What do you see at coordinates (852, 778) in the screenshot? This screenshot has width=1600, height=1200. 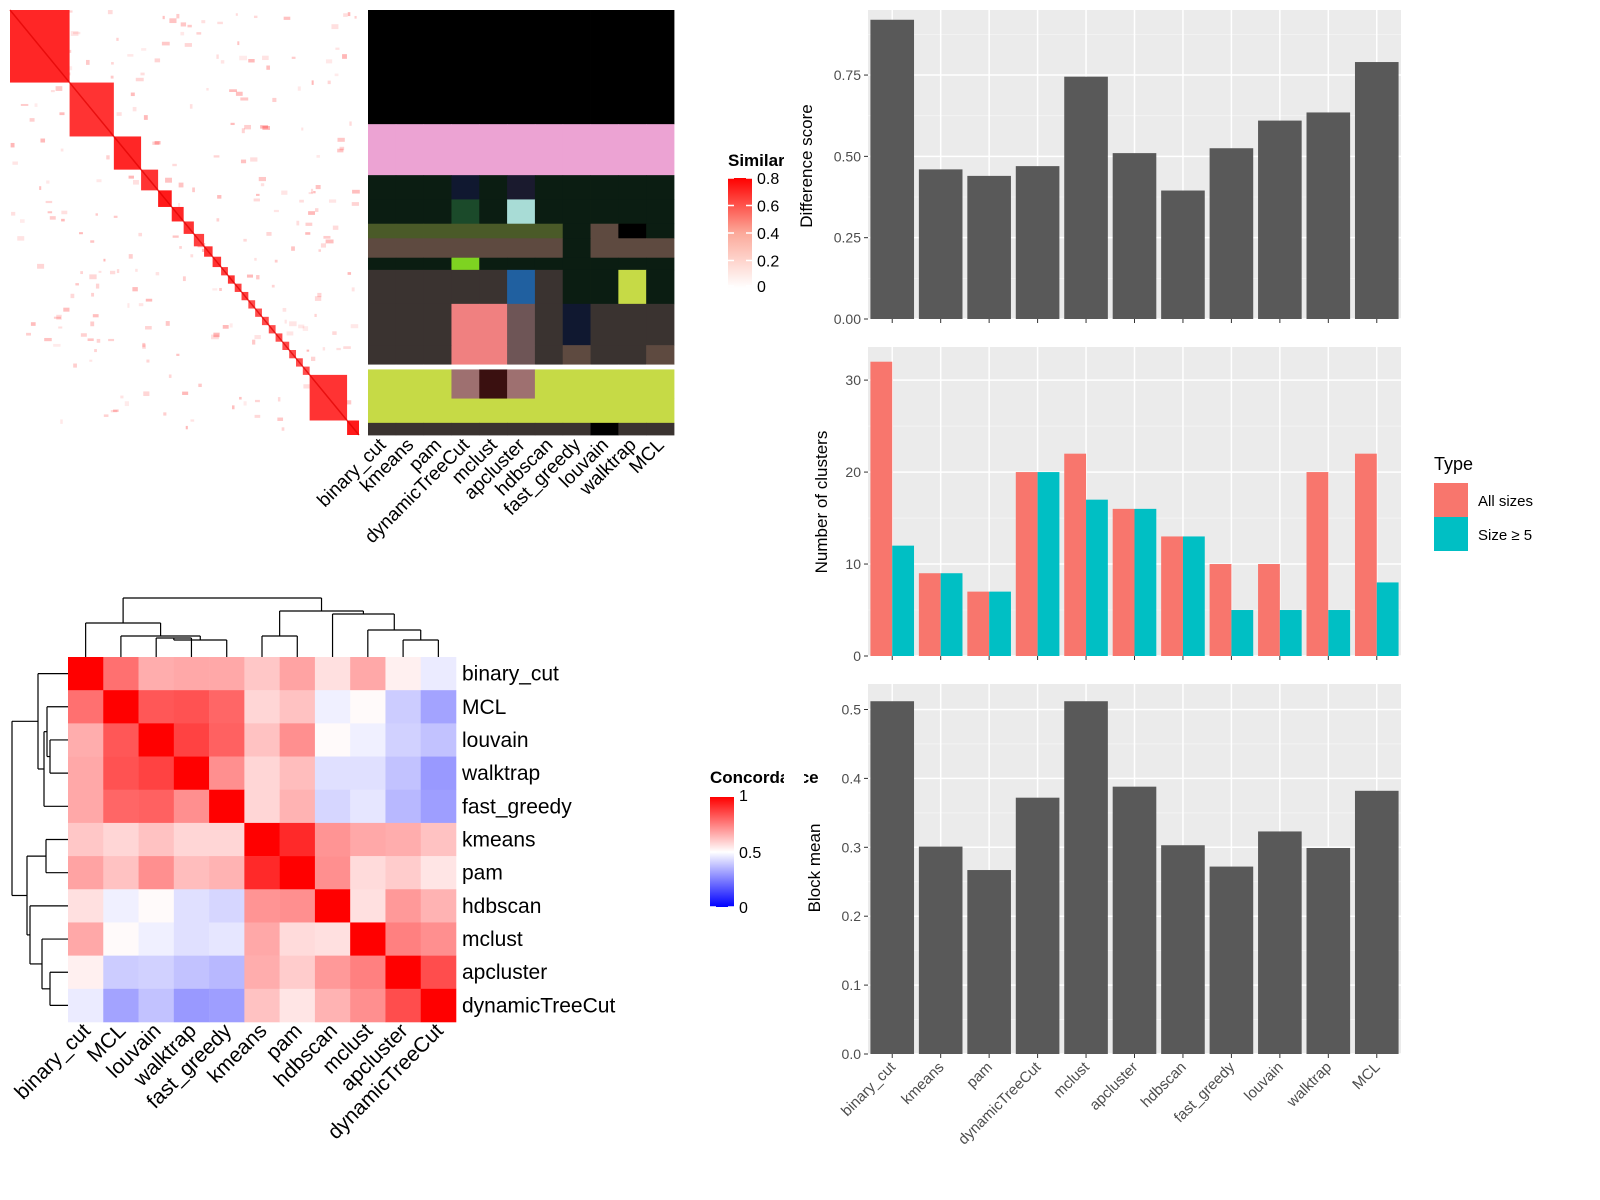 I see `y-tick-label: 0.4` at bounding box center [852, 778].